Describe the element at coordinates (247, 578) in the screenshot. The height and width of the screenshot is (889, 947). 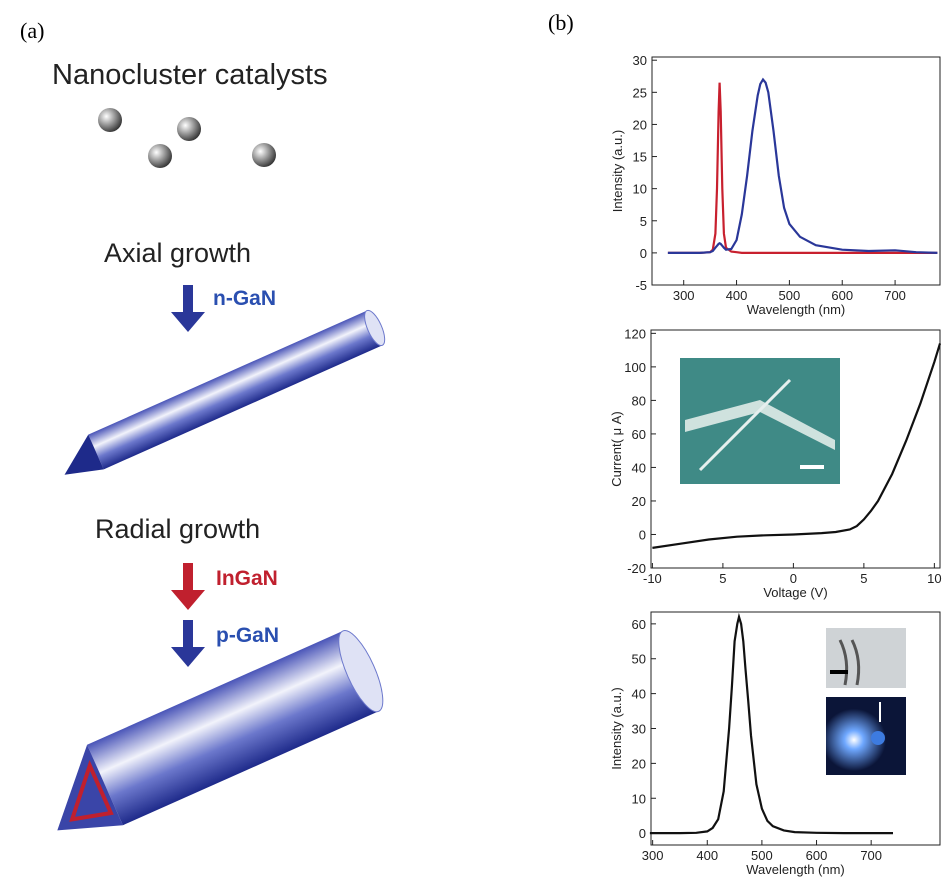
I see `diagram-label: InGaN` at that location.